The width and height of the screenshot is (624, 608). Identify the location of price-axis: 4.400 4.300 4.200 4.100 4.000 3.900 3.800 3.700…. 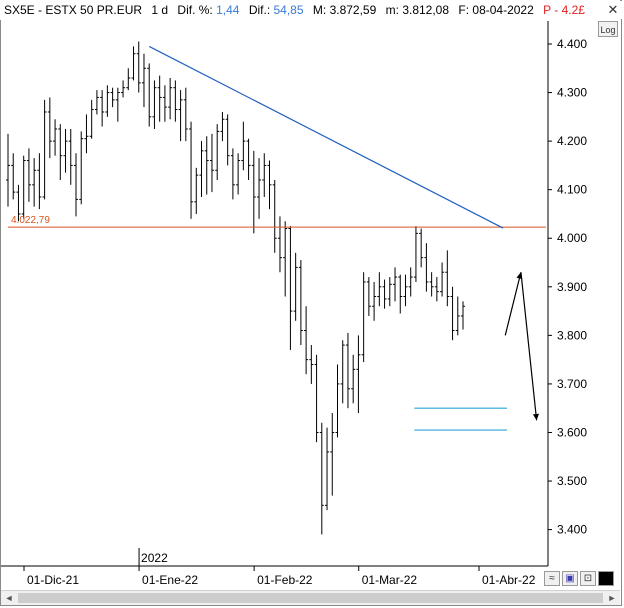
(567, 293).